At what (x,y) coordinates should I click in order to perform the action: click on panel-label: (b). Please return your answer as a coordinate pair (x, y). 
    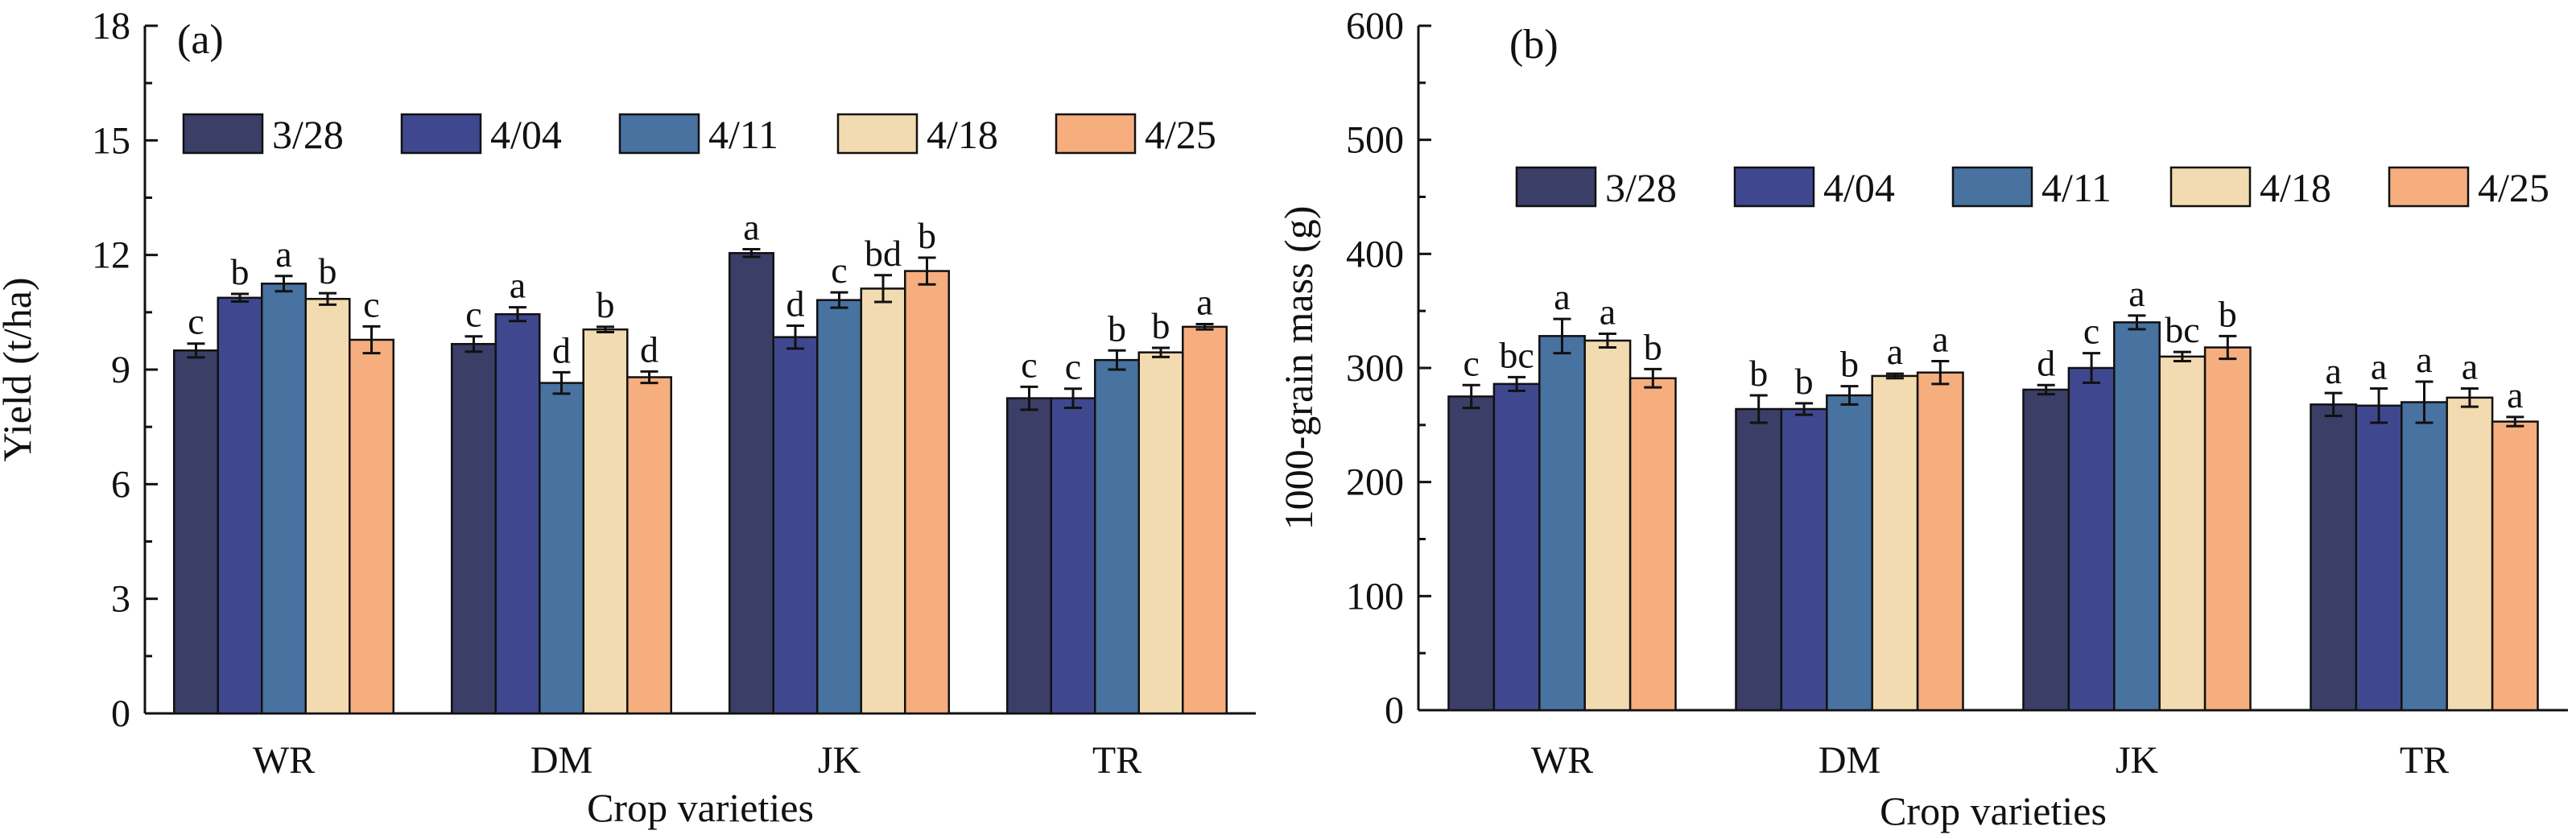
    Looking at the image, I should click on (1533, 45).